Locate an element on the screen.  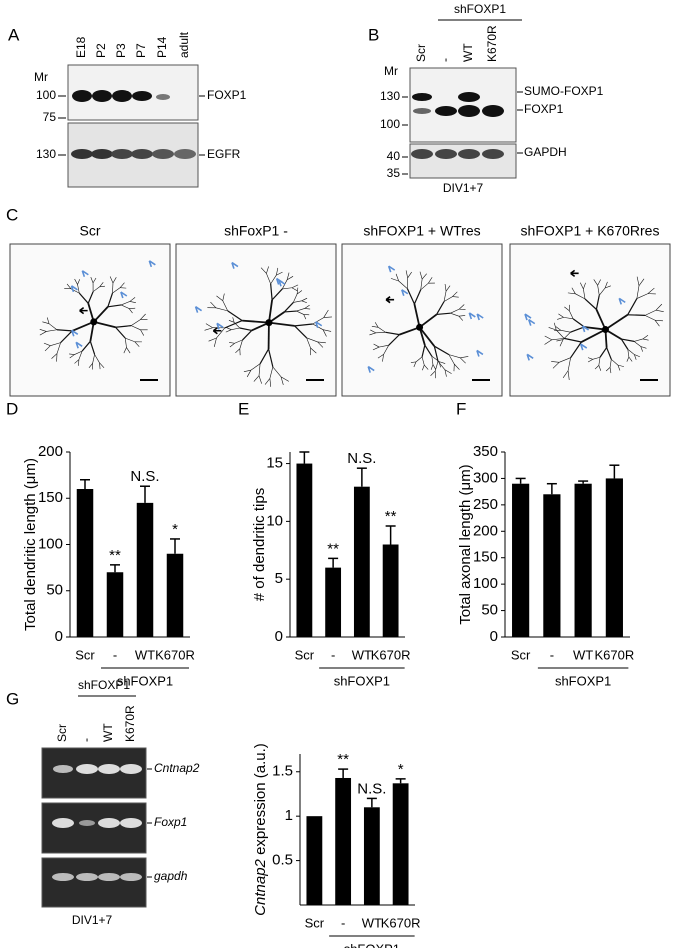
band-label: Cntnap2 is located at coordinates (177, 768).